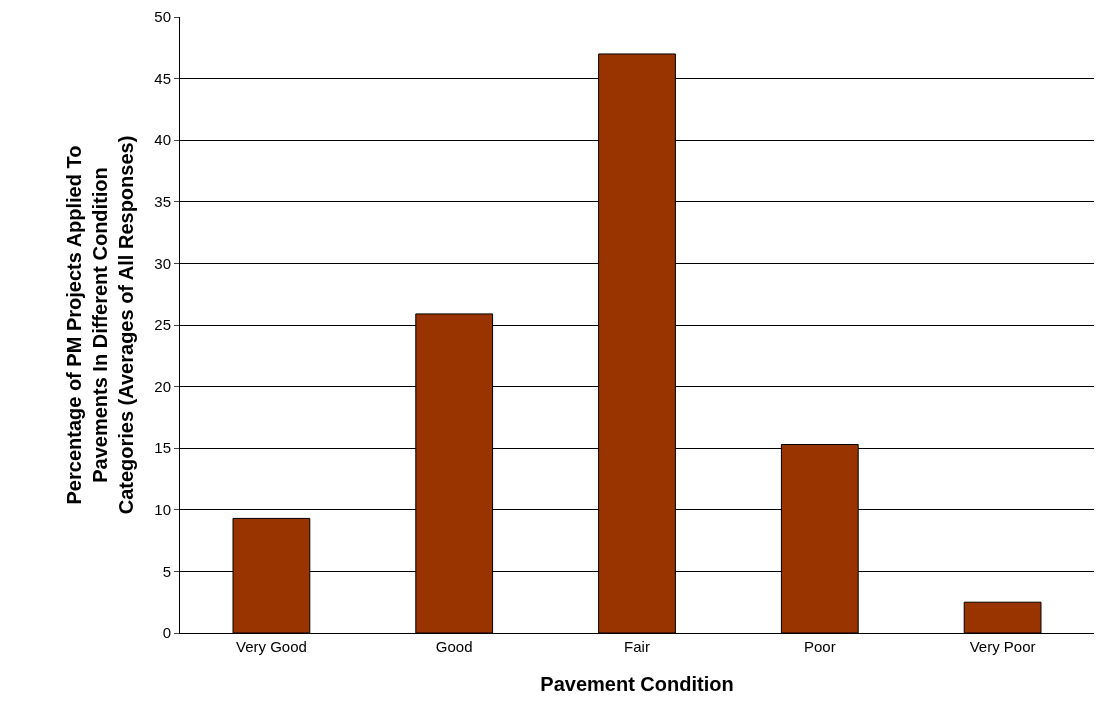  What do you see at coordinates (162, 448) in the screenshot?
I see `y-tick-label: 15` at bounding box center [162, 448].